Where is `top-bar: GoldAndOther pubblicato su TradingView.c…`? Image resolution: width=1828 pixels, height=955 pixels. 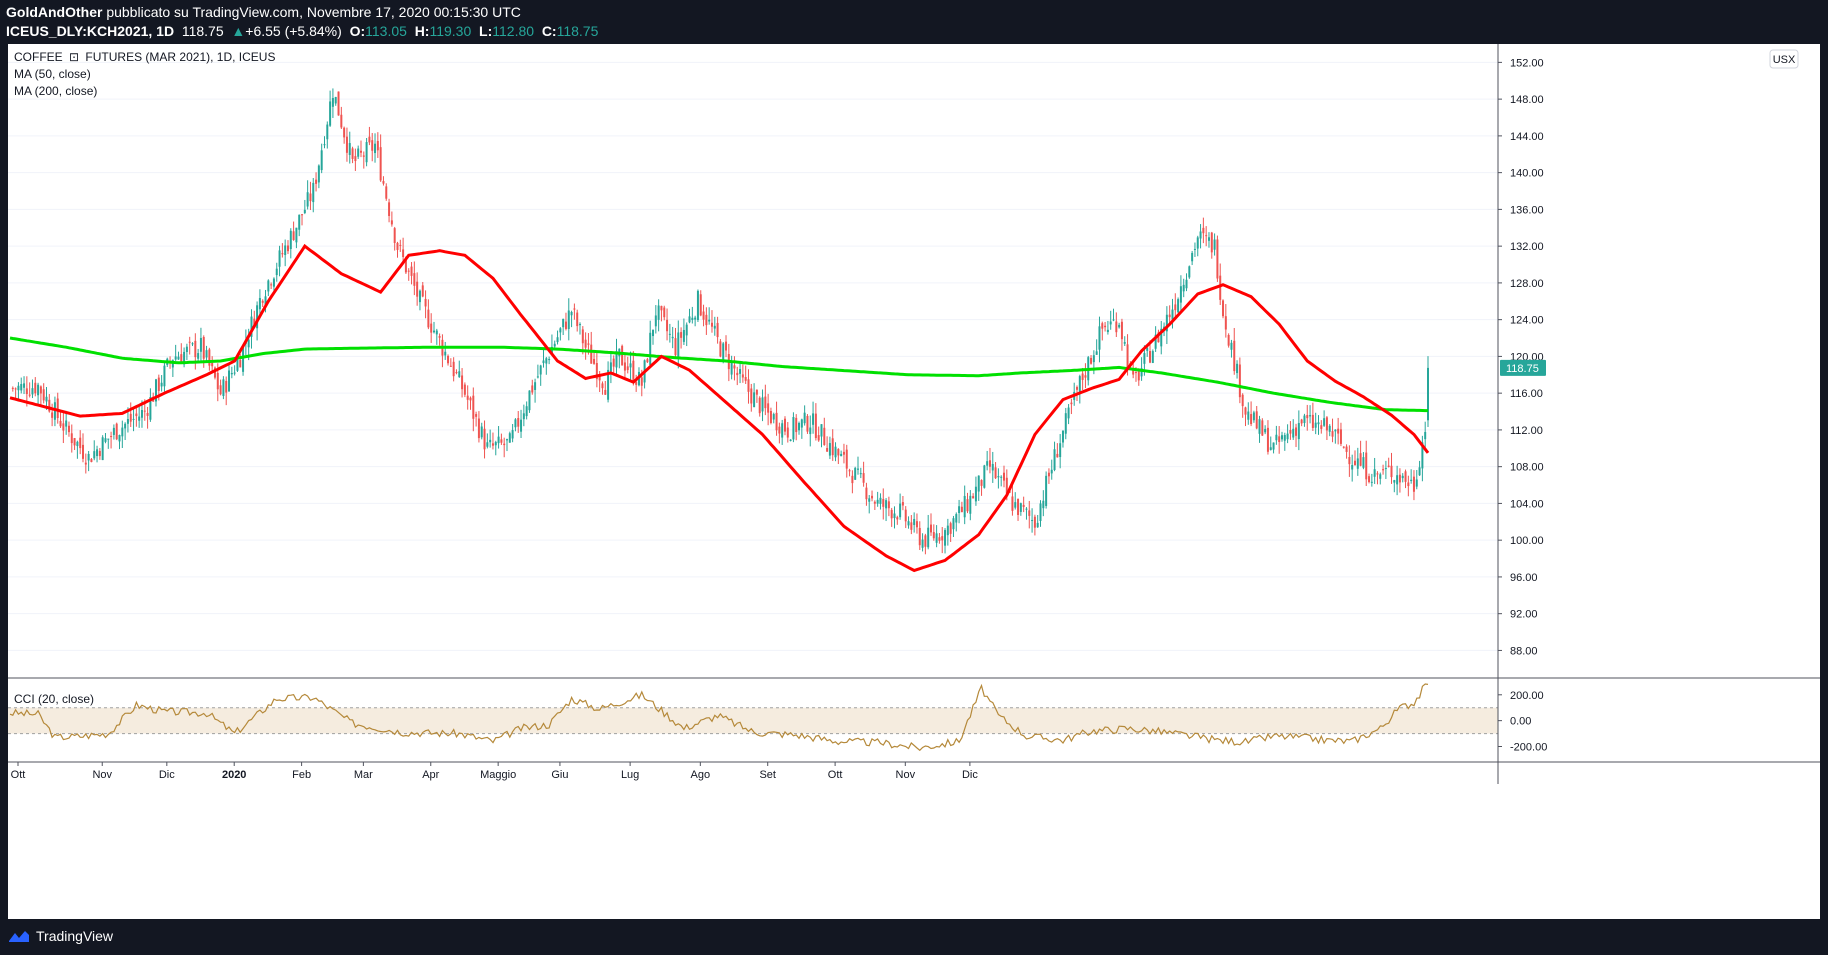
top-bar: GoldAndOther pubblicato su TradingView.c… is located at coordinates (914, 22).